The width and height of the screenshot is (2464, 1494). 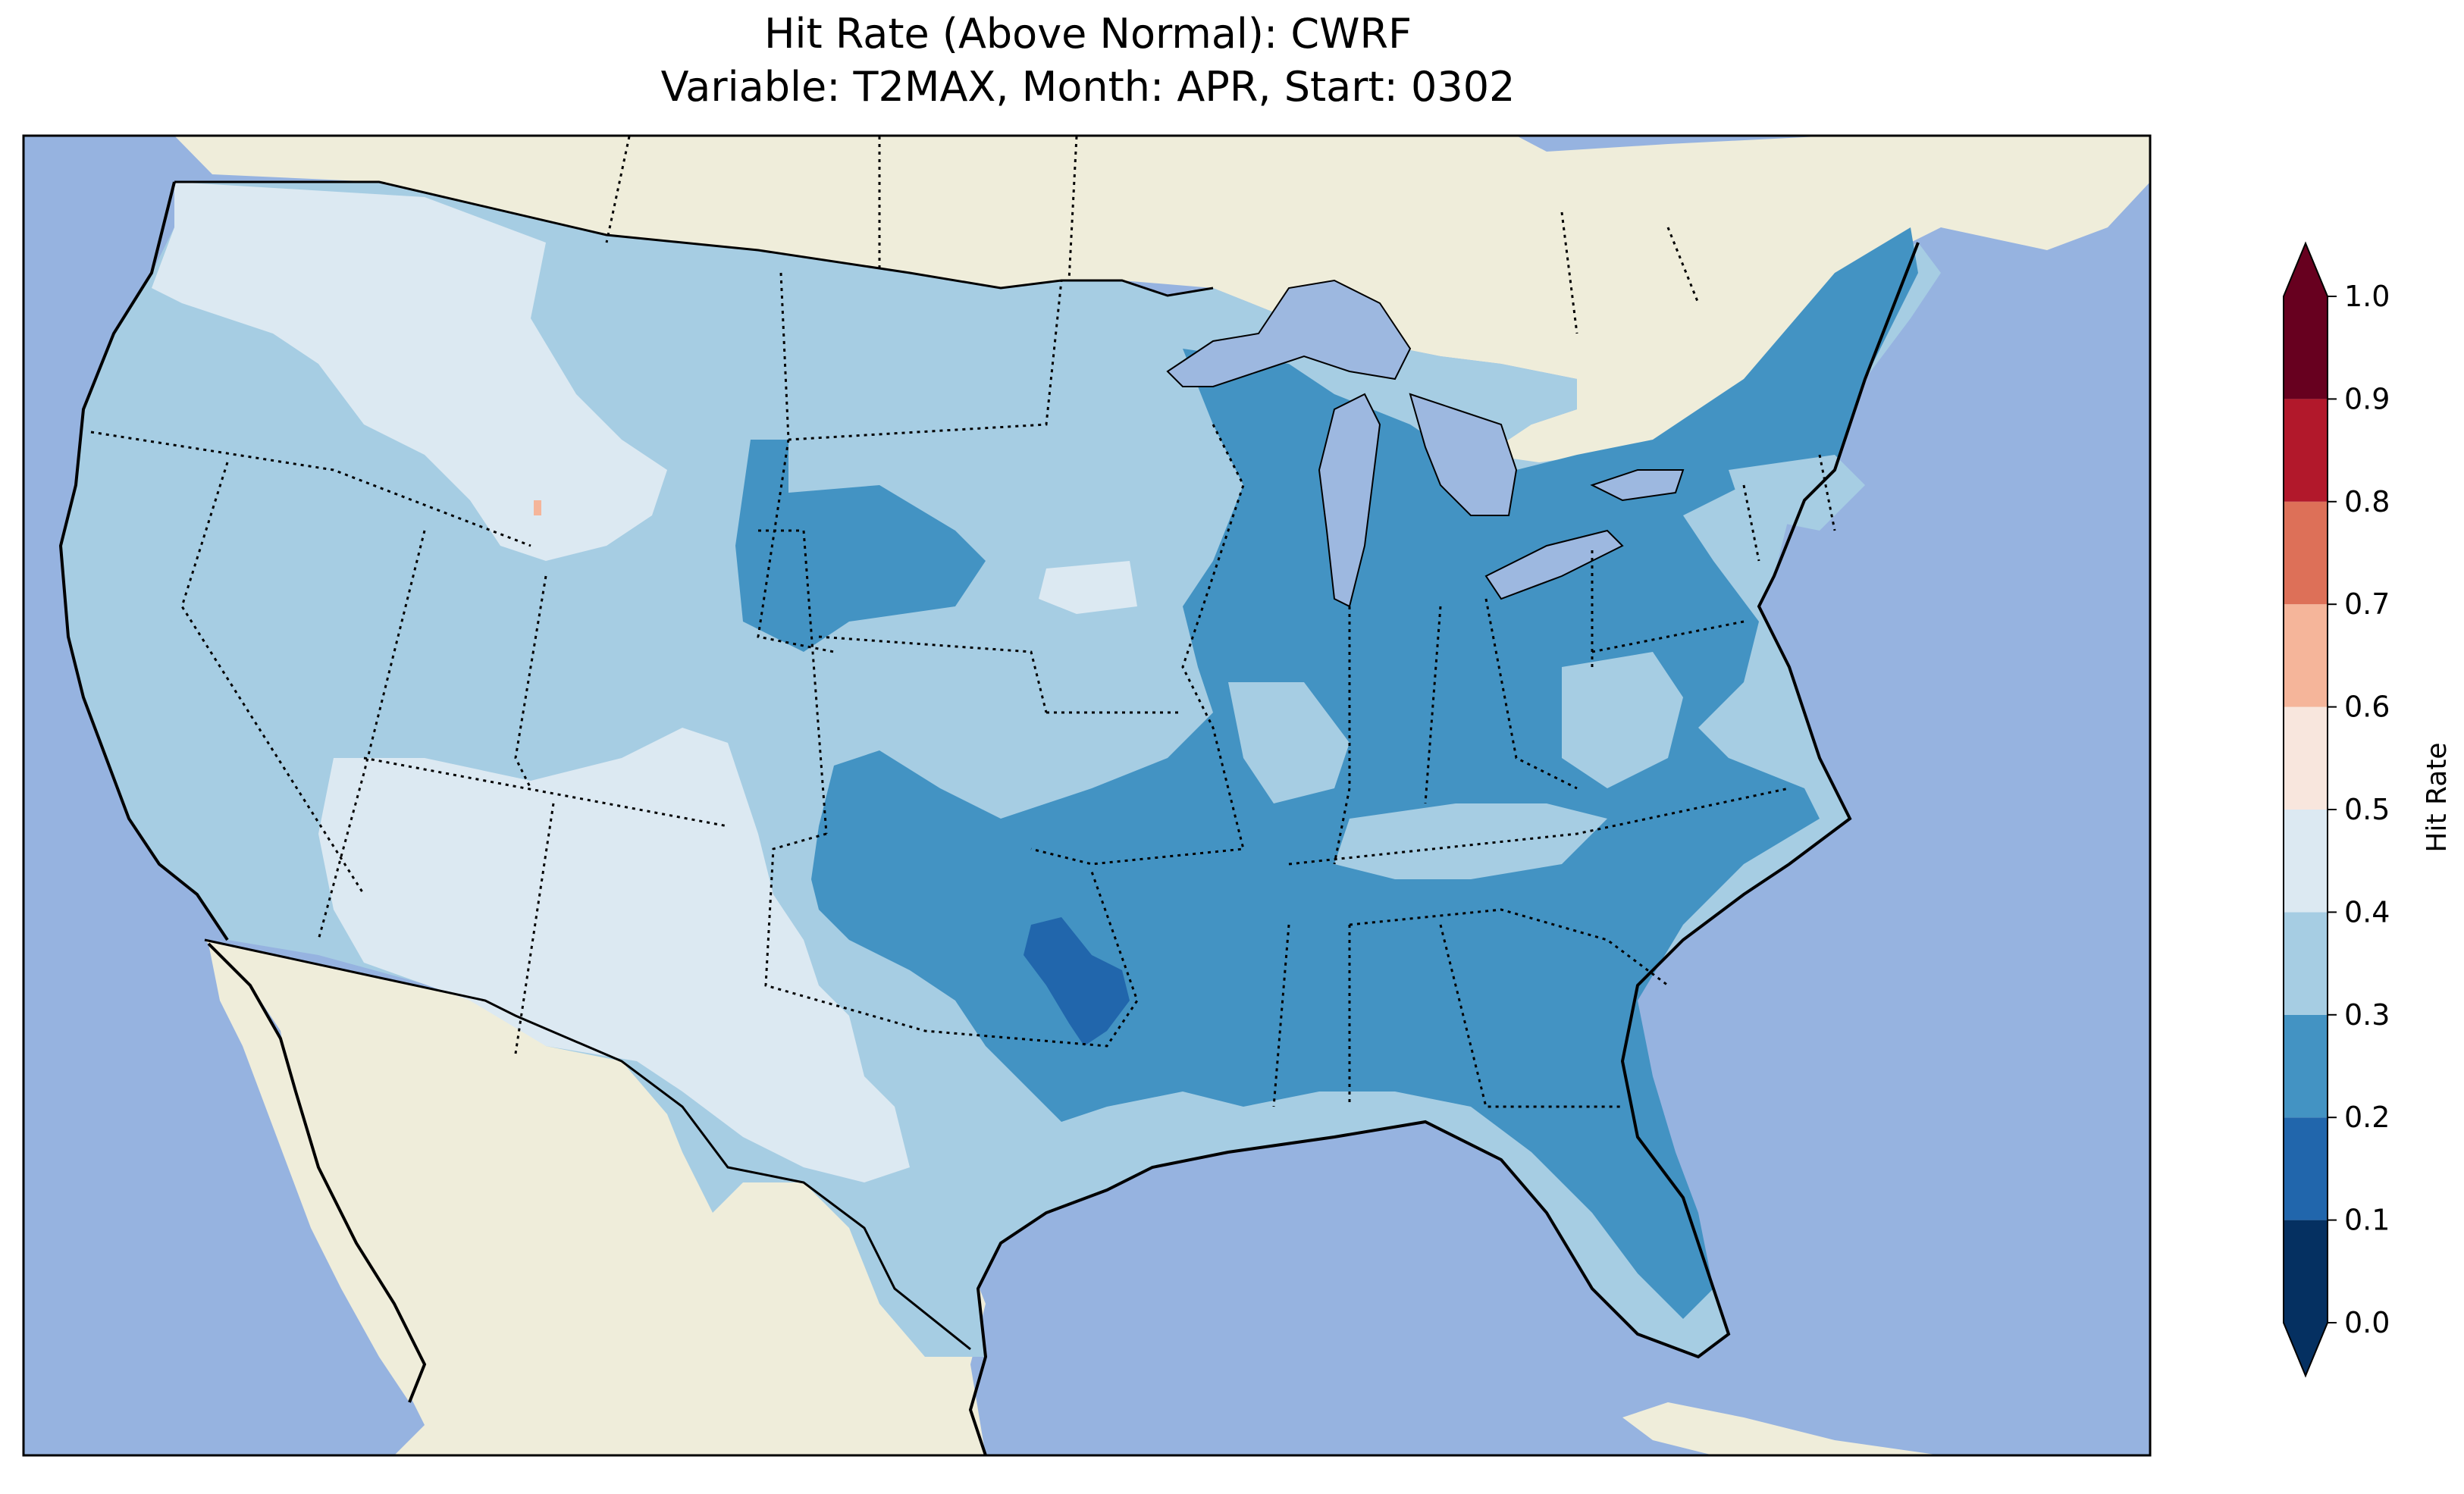 I want to click on region-bin-0.4-nebraska, so click(x=1088, y=587).